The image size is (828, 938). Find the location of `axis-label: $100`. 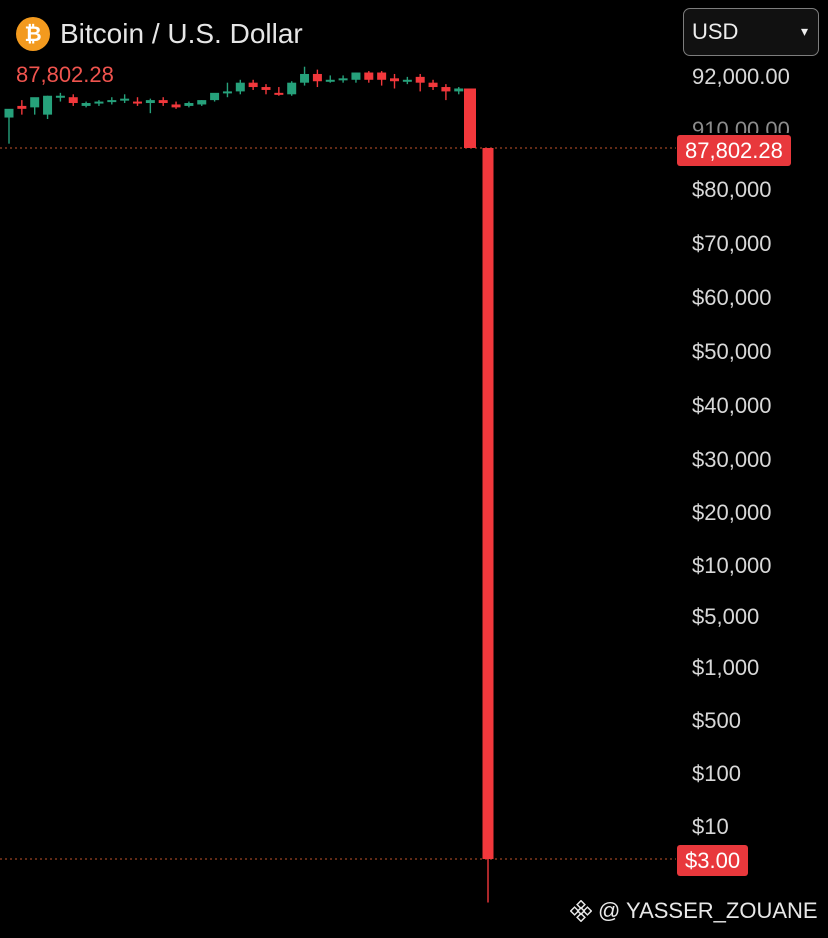

axis-label: $100 is located at coordinates (716, 773).